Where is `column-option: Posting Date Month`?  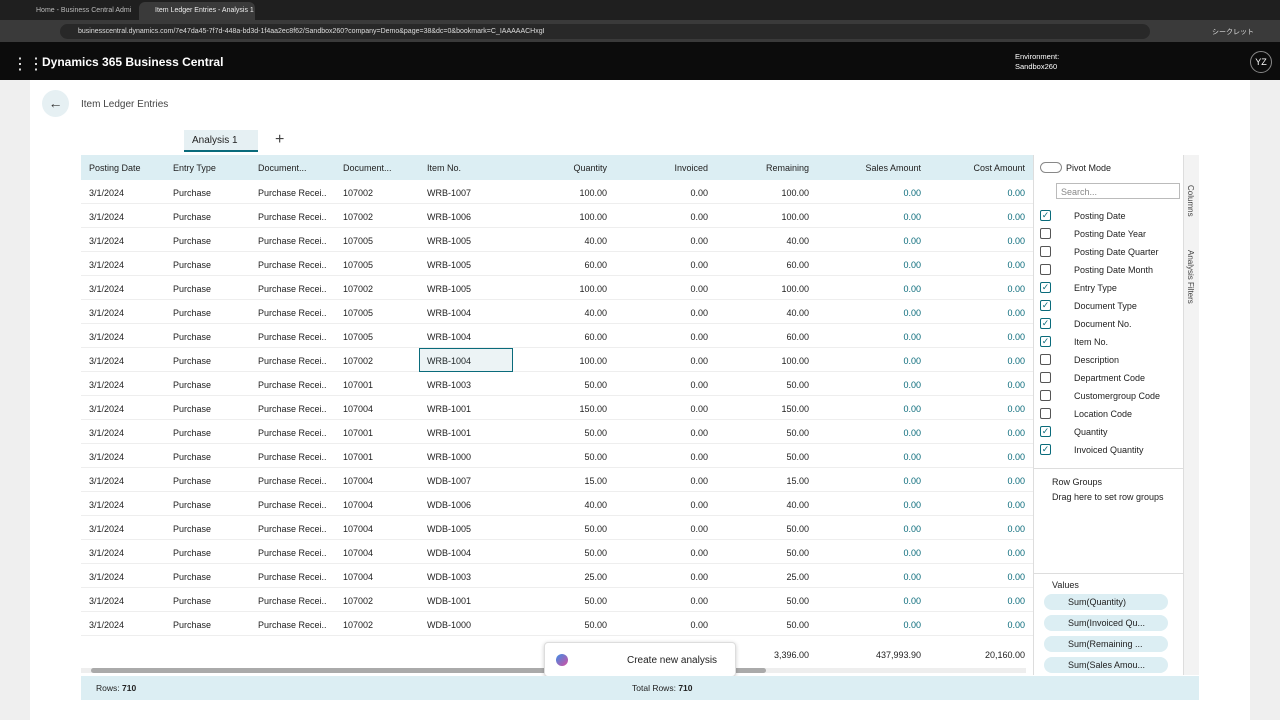
column-option: Posting Date Month is located at coordinates (1114, 270).